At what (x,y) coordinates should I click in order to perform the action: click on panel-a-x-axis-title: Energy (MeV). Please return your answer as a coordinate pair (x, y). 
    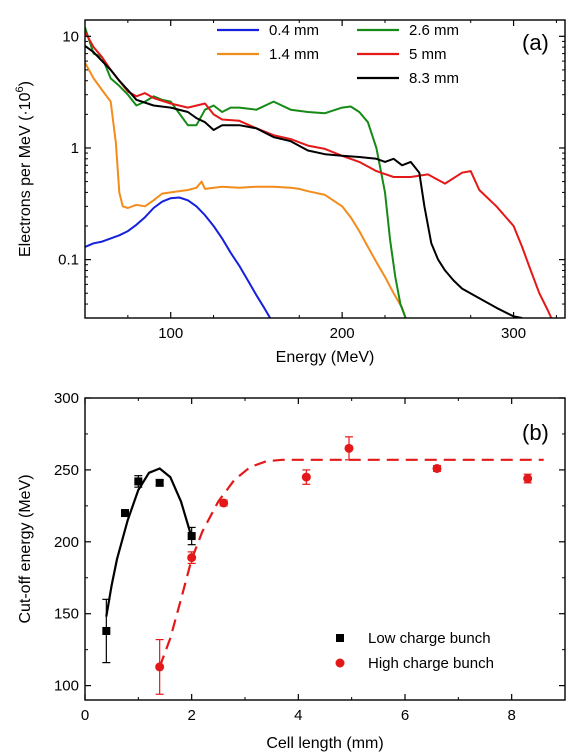
    Looking at the image, I should click on (325, 357).